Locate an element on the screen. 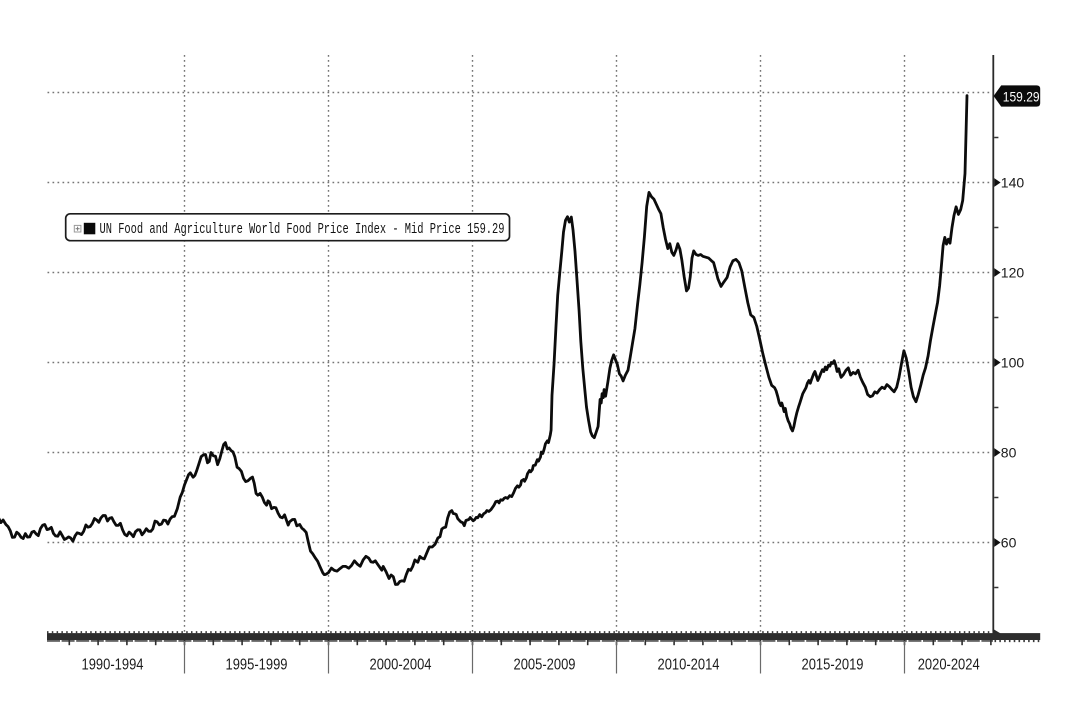 The height and width of the screenshot is (703, 1083). svg-text: 2000-2004 is located at coordinates (401, 665).